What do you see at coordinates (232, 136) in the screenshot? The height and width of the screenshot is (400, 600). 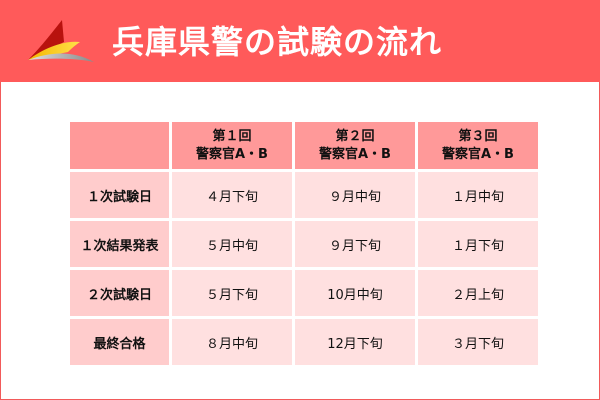 I see `round-label: 第１回` at bounding box center [232, 136].